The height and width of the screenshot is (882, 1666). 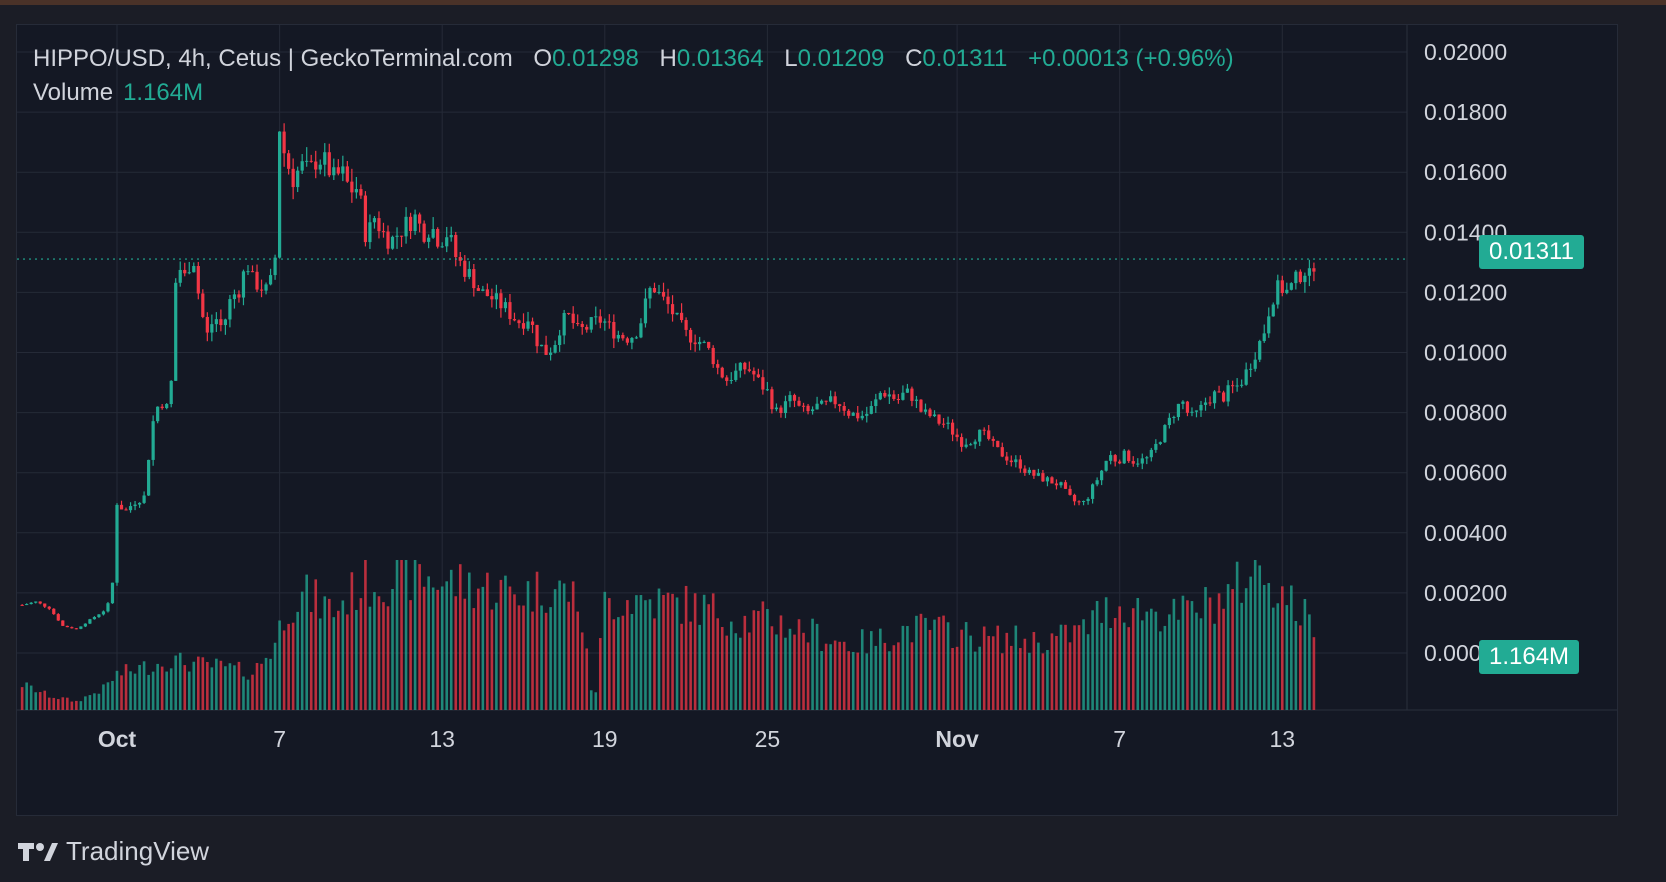 What do you see at coordinates (113, 851) in the screenshot?
I see `footer: TradingView` at bounding box center [113, 851].